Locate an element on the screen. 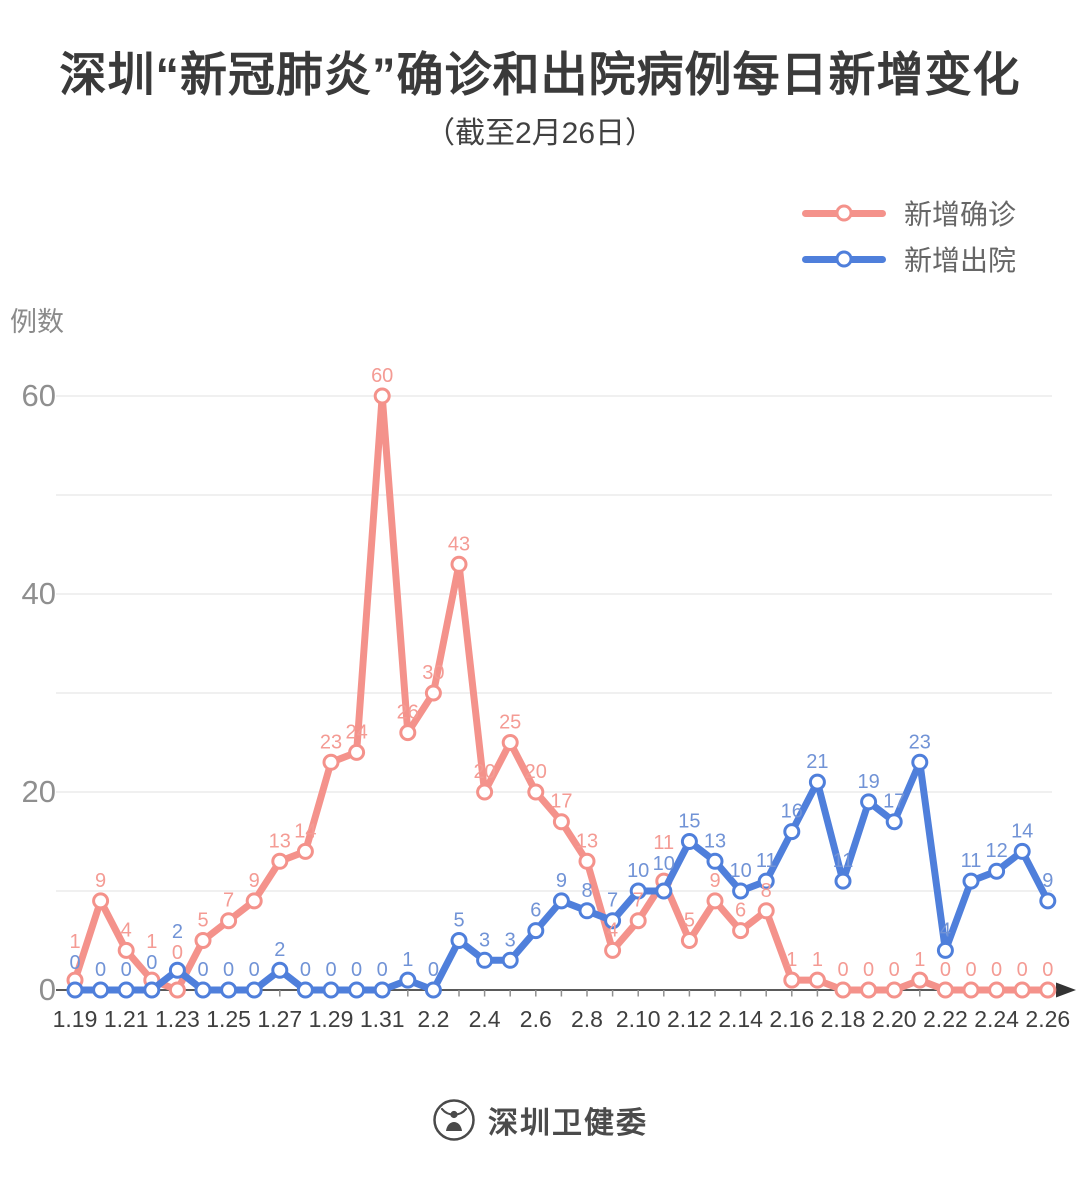 The width and height of the screenshot is (1080, 1184). legend-item-discharged: 新增出院 is located at coordinates (908, 259).